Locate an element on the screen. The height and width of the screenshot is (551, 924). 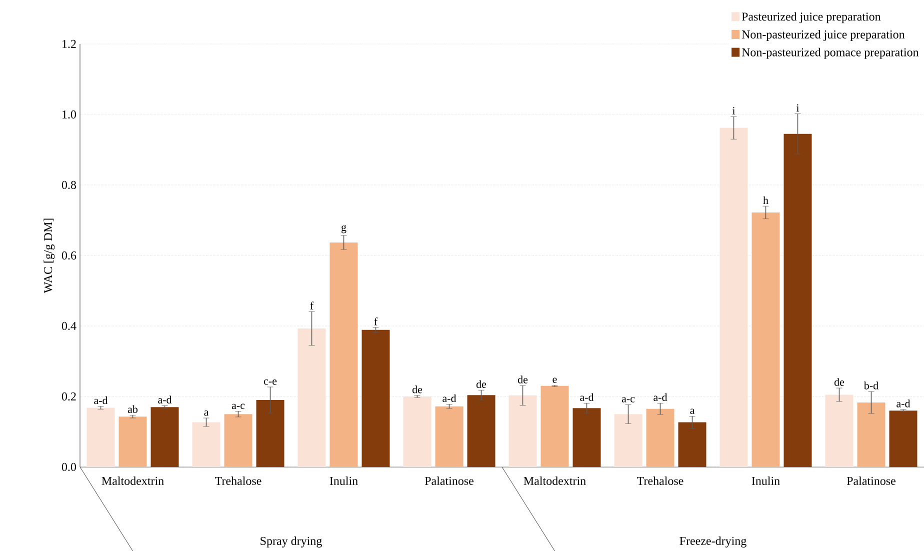
y-tick-label: 0.0 is located at coordinates (69, 467).